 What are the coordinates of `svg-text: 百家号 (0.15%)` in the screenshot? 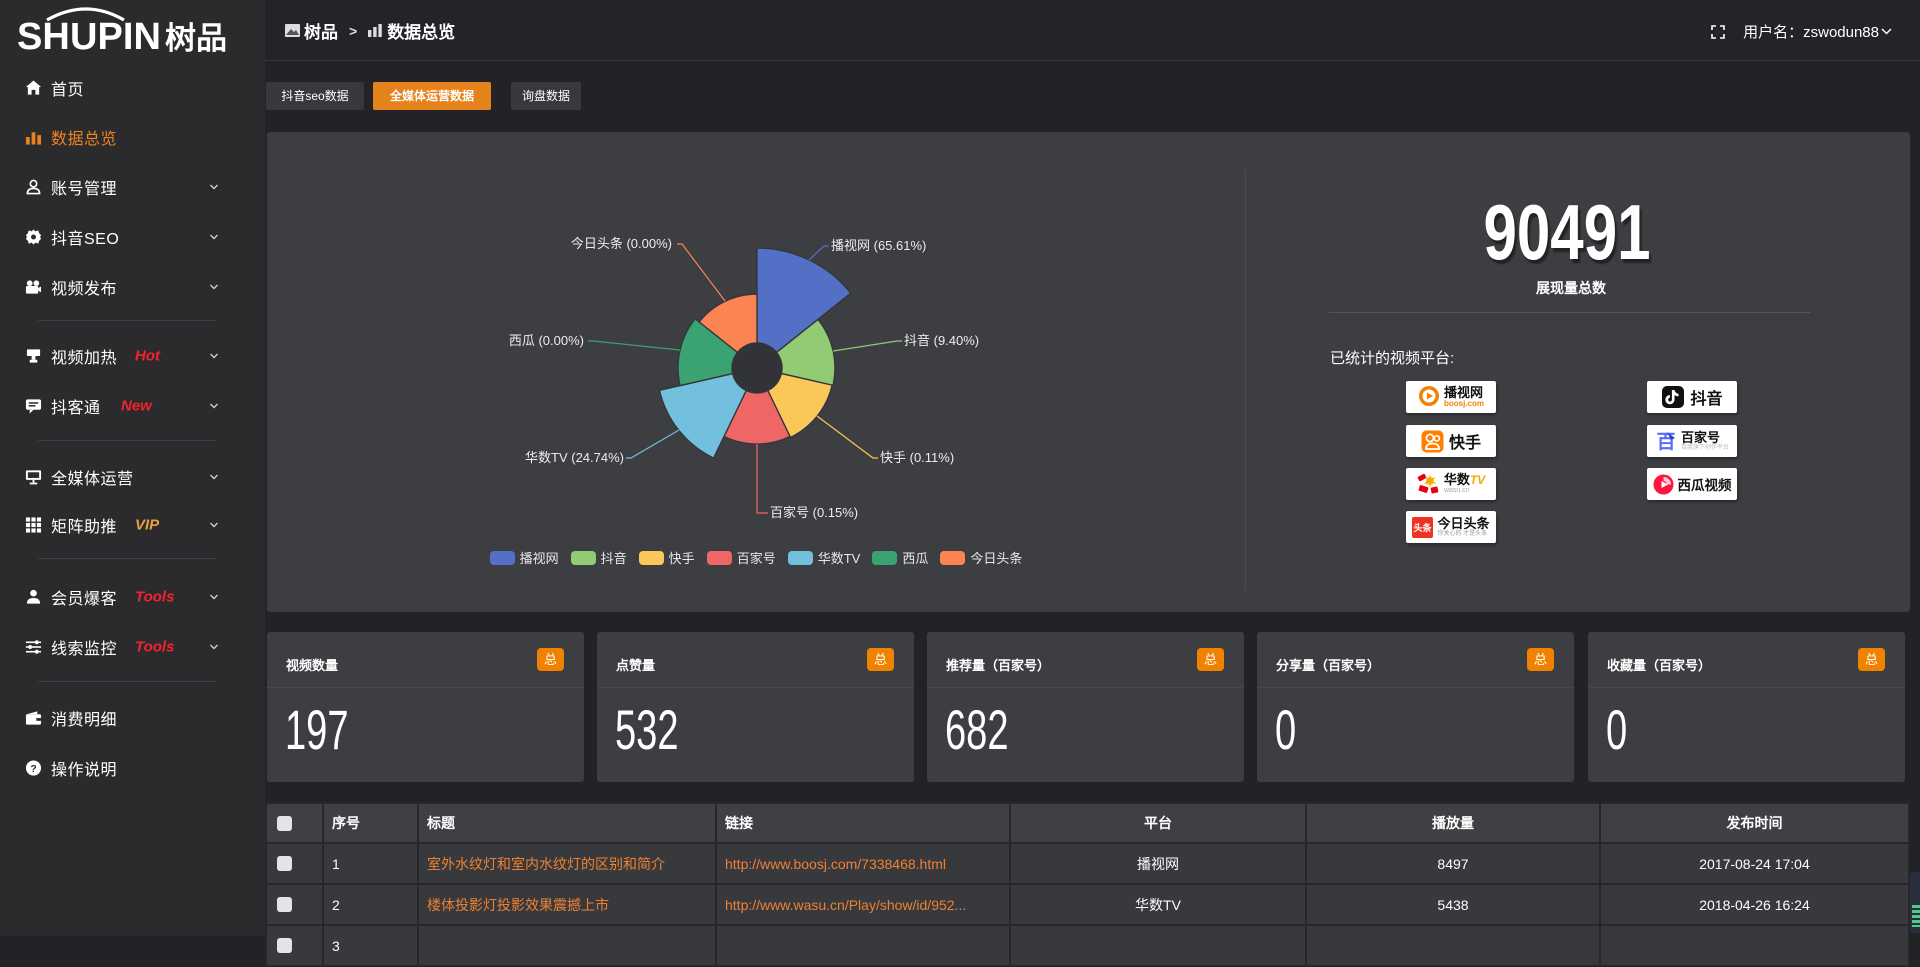 It's located at (814, 512).